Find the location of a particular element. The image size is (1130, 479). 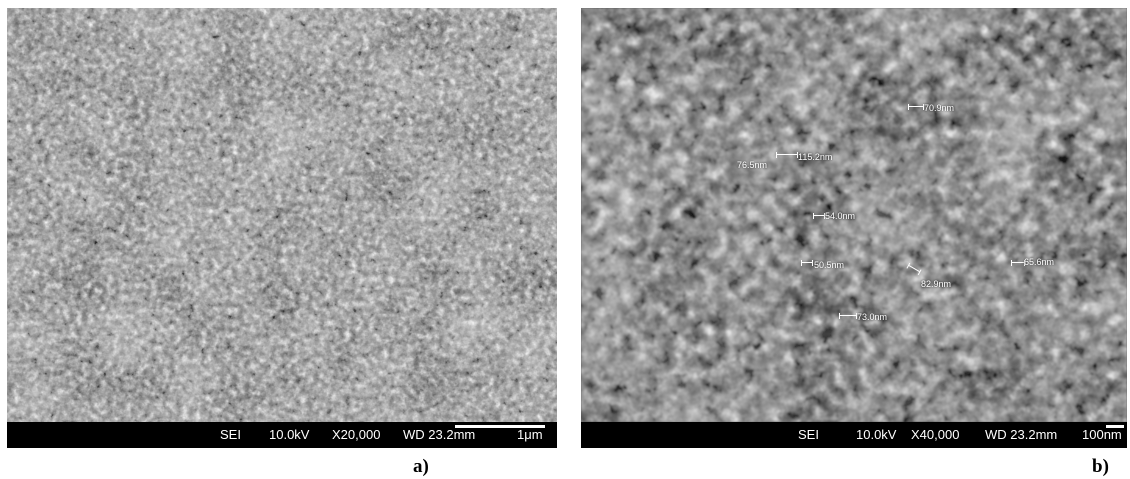

voltage-label-b: 10.0kV is located at coordinates (876, 434).